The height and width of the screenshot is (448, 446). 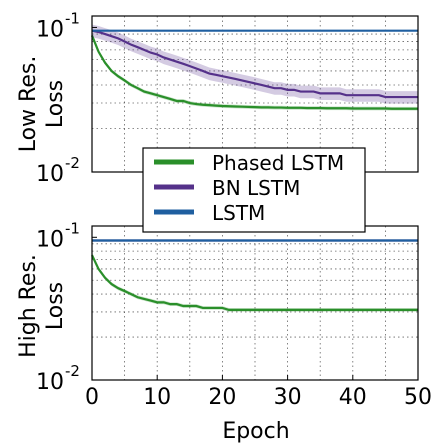 I want to click on xtick-label: 20, so click(x=222, y=397).